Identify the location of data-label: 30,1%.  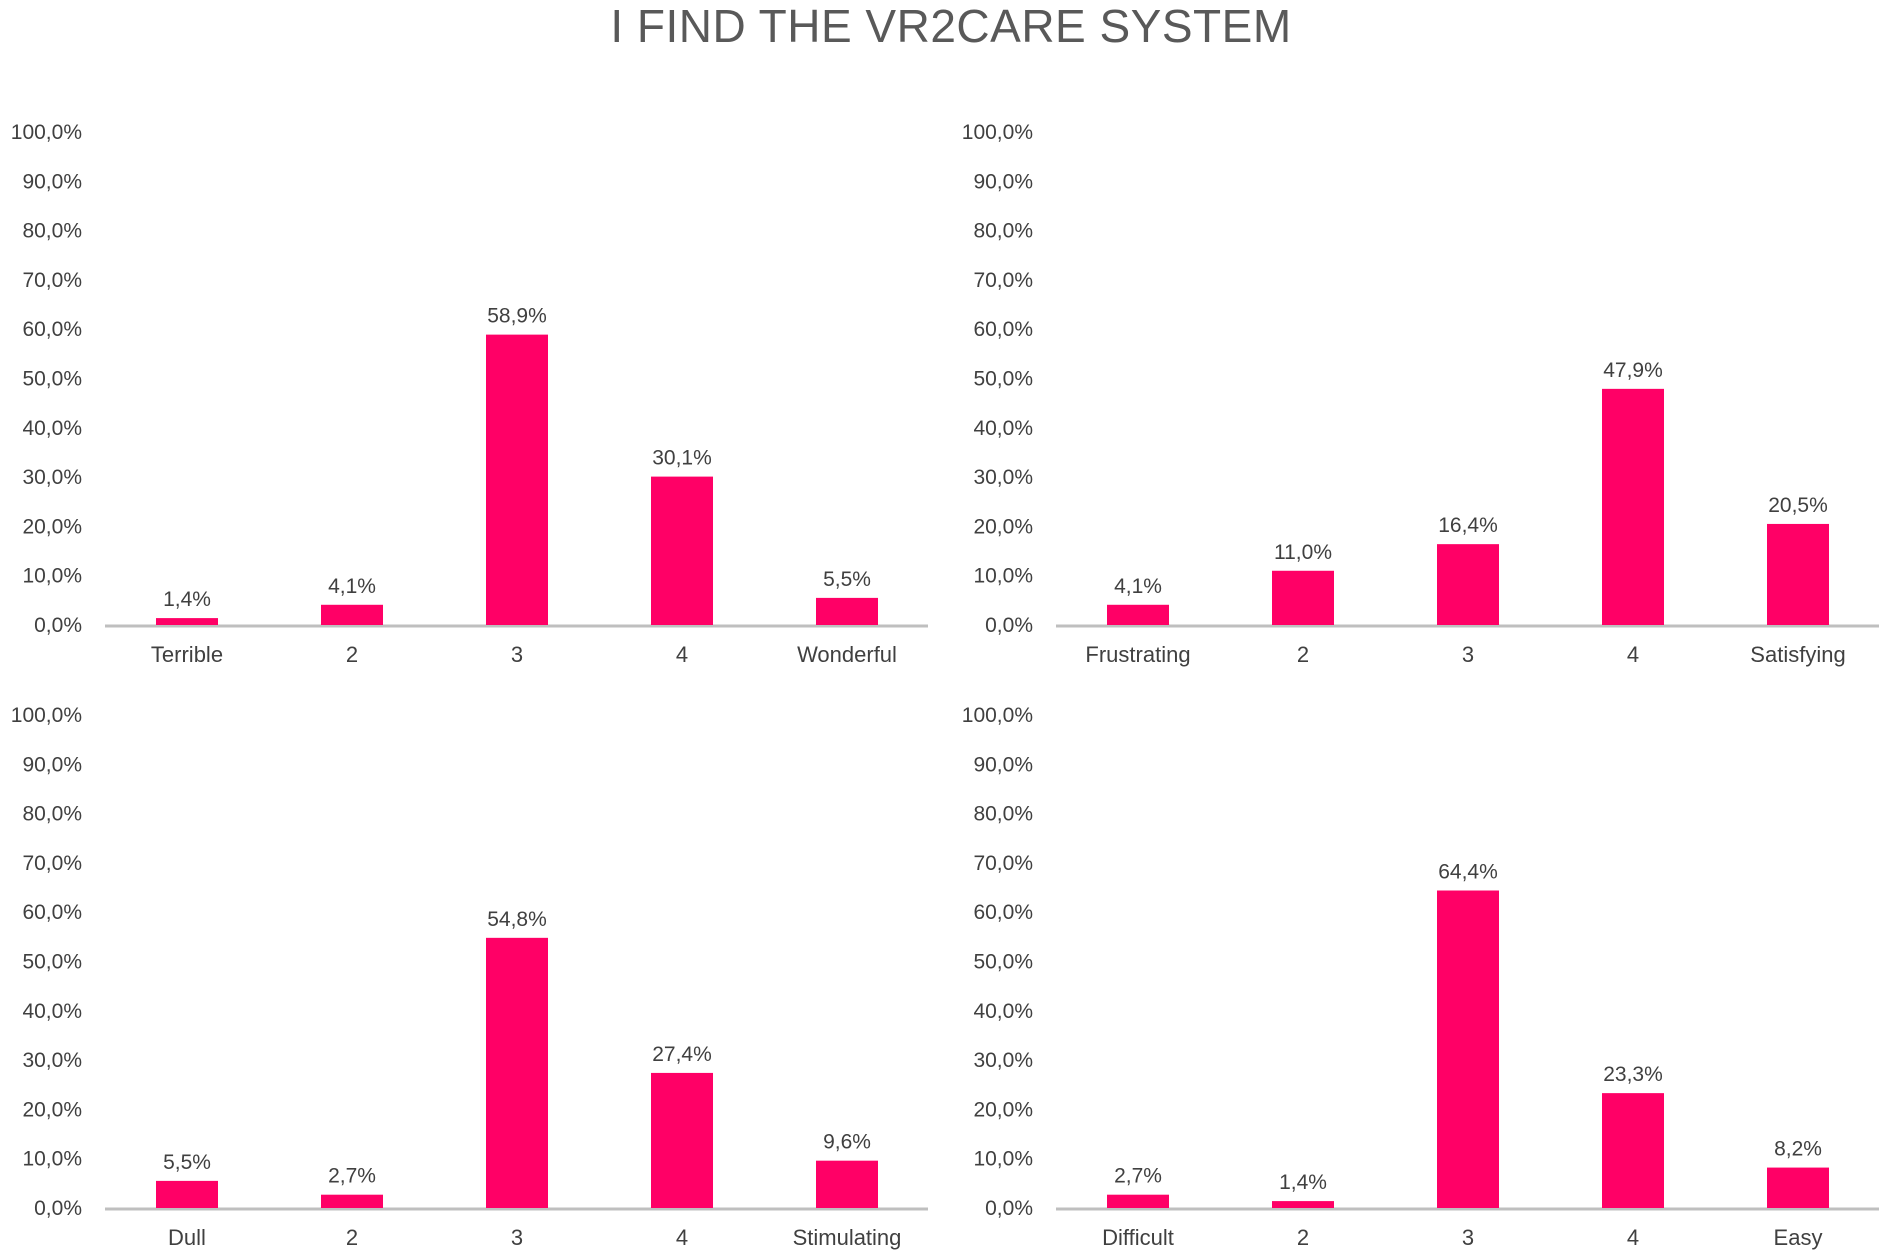
(682, 458).